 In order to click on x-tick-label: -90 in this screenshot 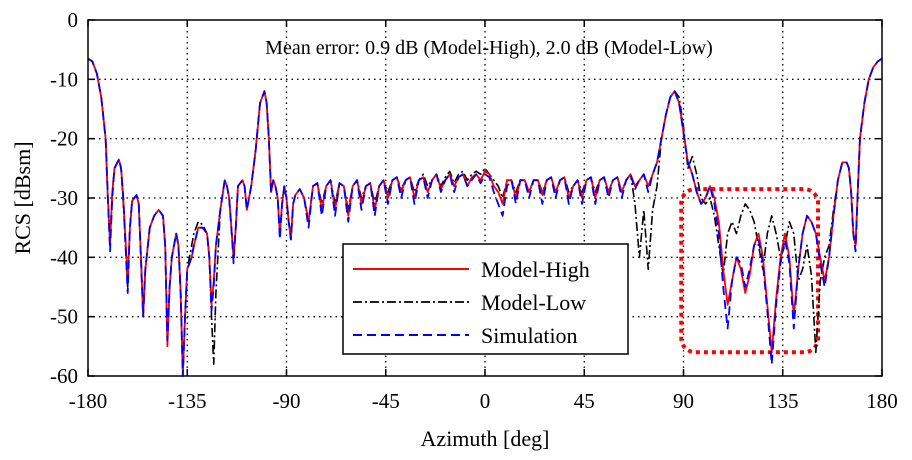, I will do `click(287, 401)`.